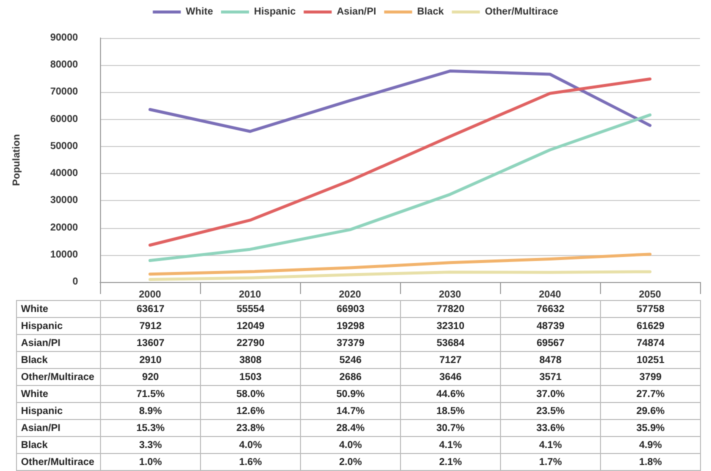  What do you see at coordinates (64, 65) in the screenshot?
I see `y-tick-label: 80000` at bounding box center [64, 65].